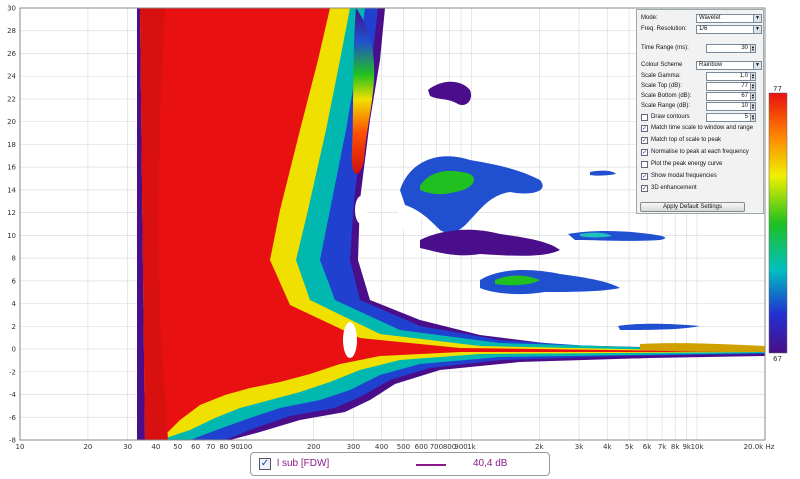 The width and height of the screenshot is (800, 479). Describe the element at coordinates (14, 350) in the screenshot. I see `y-tick-label: 0` at that location.